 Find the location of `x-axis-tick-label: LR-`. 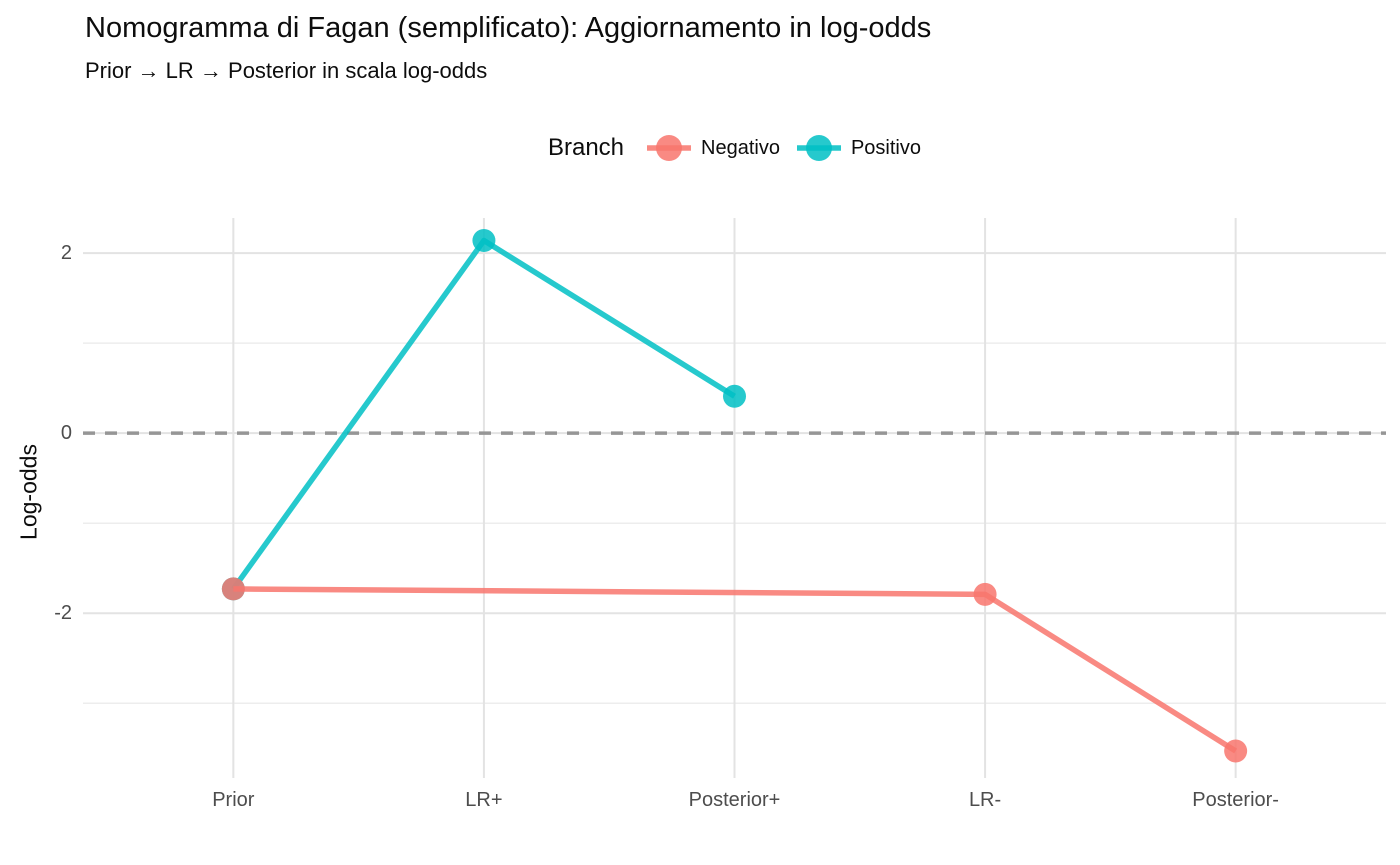

x-axis-tick-label: LR- is located at coordinates (985, 800).